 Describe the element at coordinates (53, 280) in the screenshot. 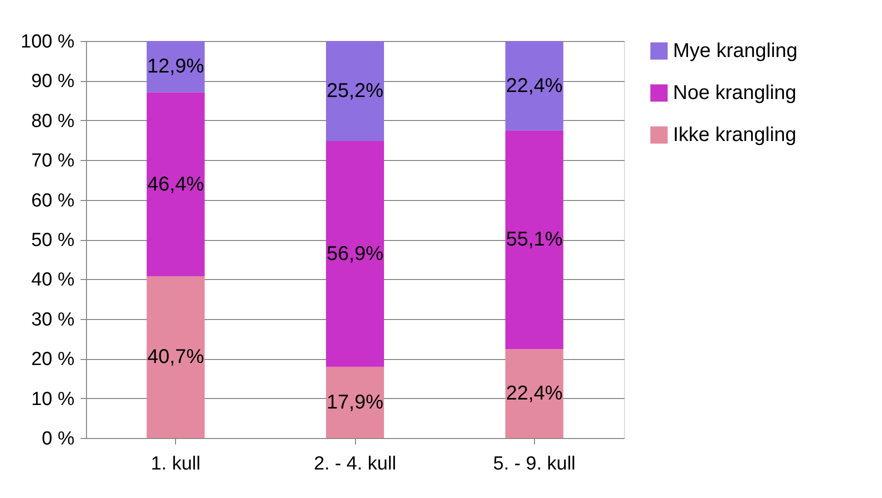

I see `y-tick-label: 40 %` at that location.